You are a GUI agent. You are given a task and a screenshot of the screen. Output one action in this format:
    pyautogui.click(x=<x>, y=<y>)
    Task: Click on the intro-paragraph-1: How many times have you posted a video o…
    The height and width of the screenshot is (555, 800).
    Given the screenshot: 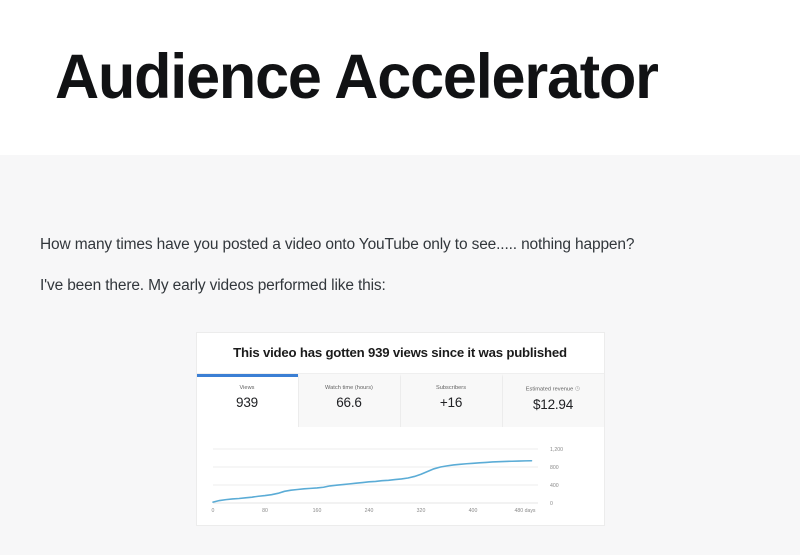 What is the action you would take?
    pyautogui.click(x=337, y=244)
    